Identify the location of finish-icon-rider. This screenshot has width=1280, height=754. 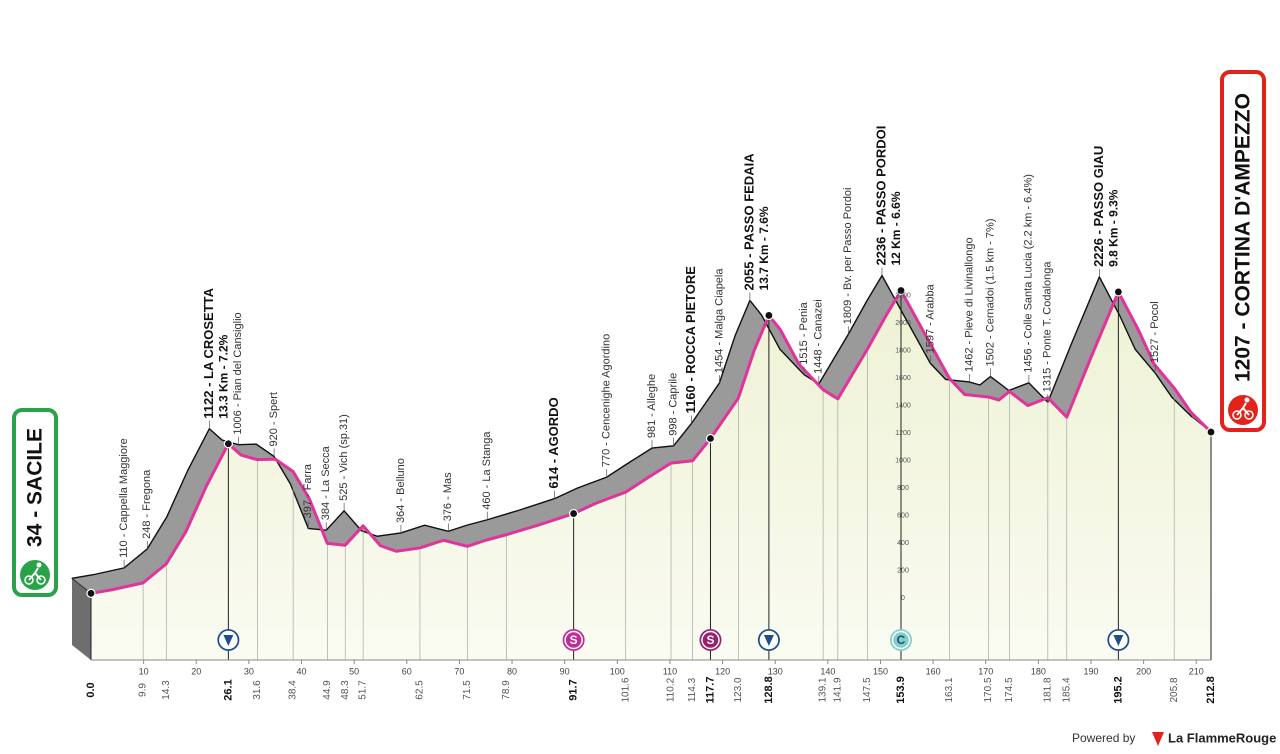
(1243, 409).